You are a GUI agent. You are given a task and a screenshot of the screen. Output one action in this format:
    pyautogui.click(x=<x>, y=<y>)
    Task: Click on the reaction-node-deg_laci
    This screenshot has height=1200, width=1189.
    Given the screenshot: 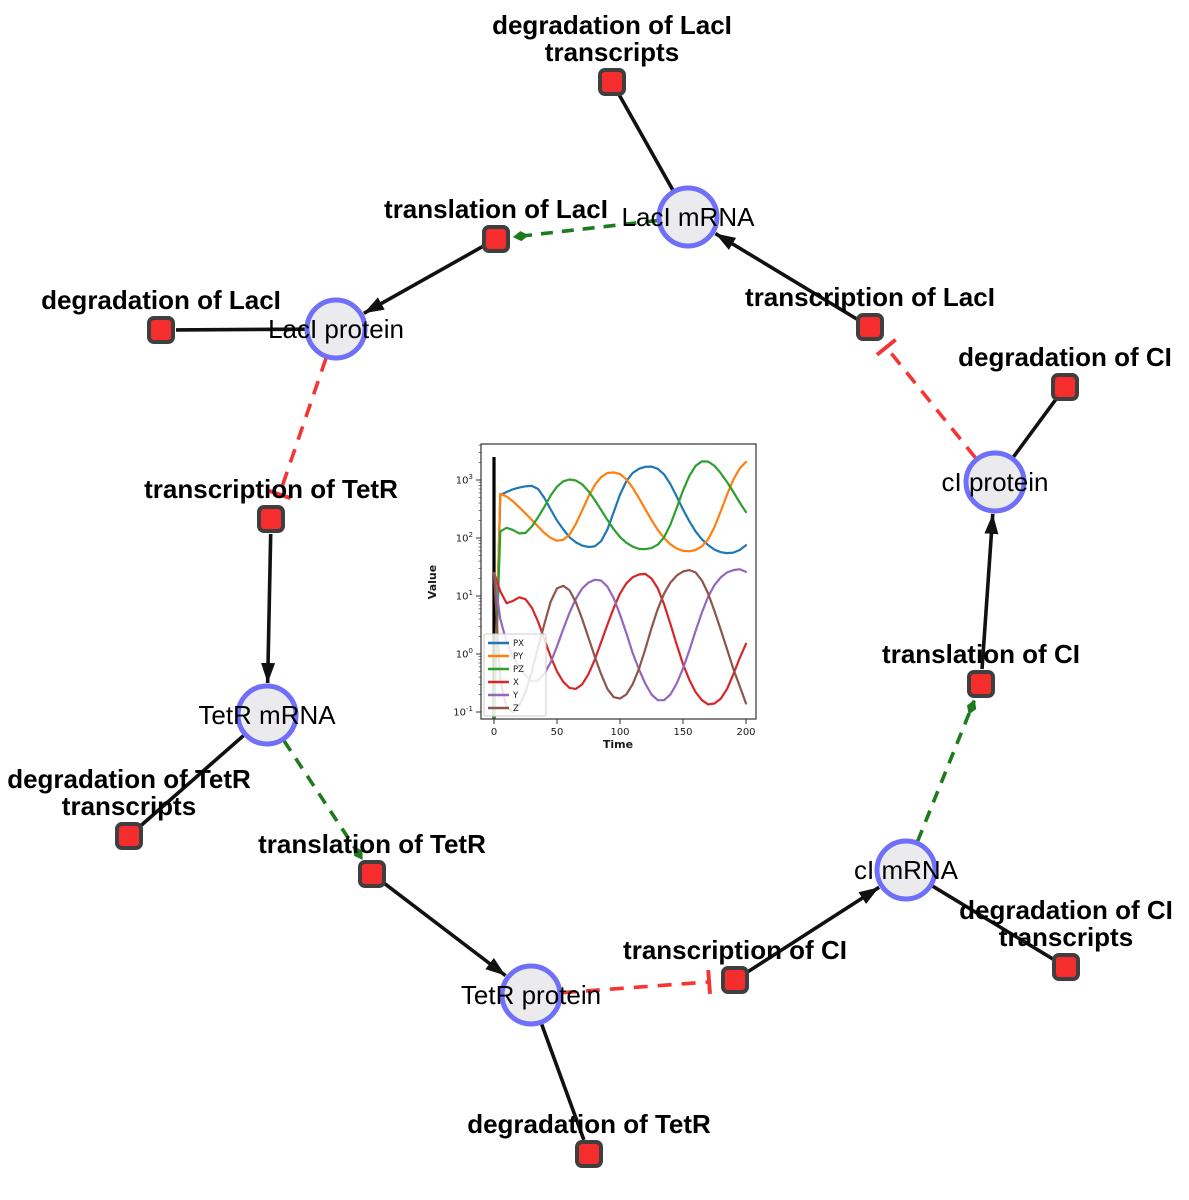 What is the action you would take?
    pyautogui.click(x=161, y=330)
    